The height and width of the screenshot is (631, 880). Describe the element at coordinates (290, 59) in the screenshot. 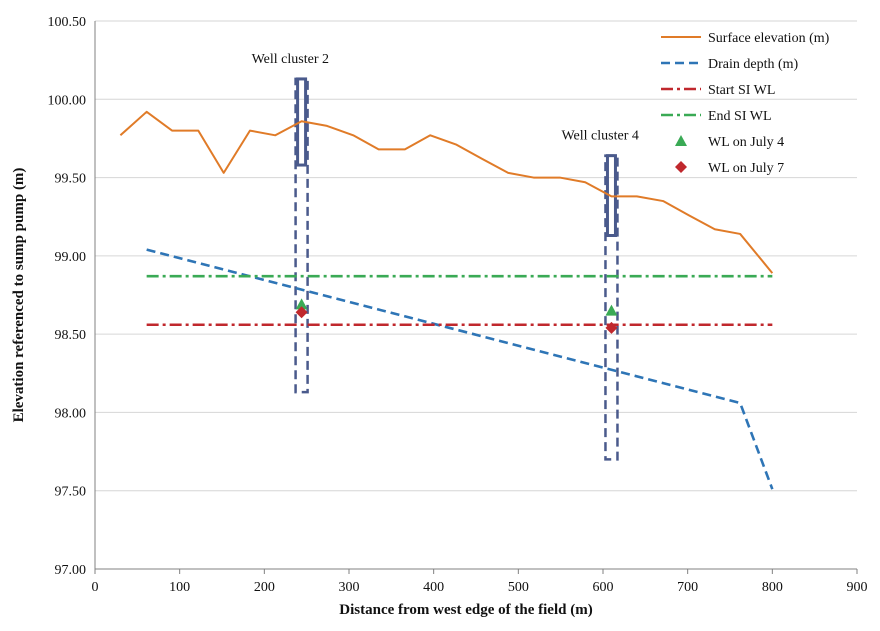

I see `well-label-1: Well cluster 2` at that location.